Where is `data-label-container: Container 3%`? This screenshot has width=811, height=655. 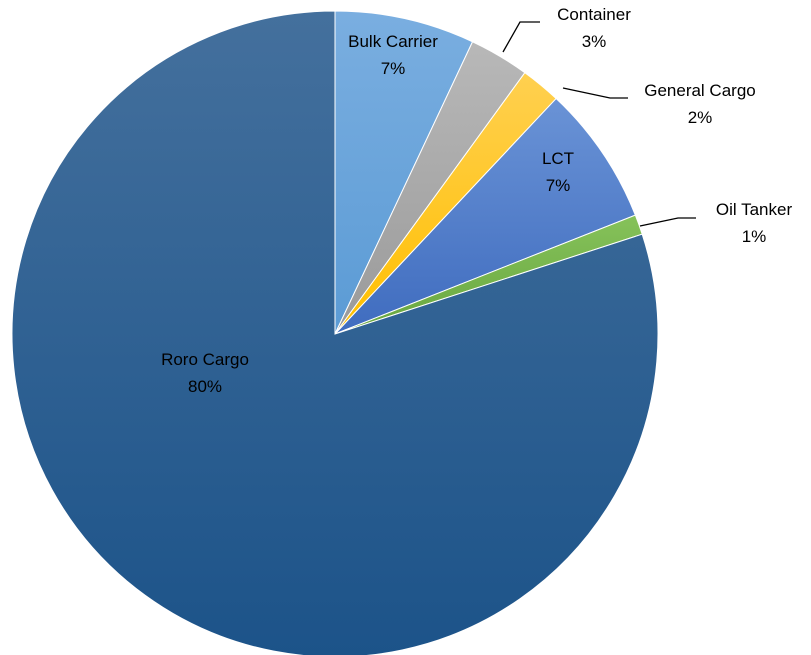 data-label-container: Container 3% is located at coordinates (594, 28).